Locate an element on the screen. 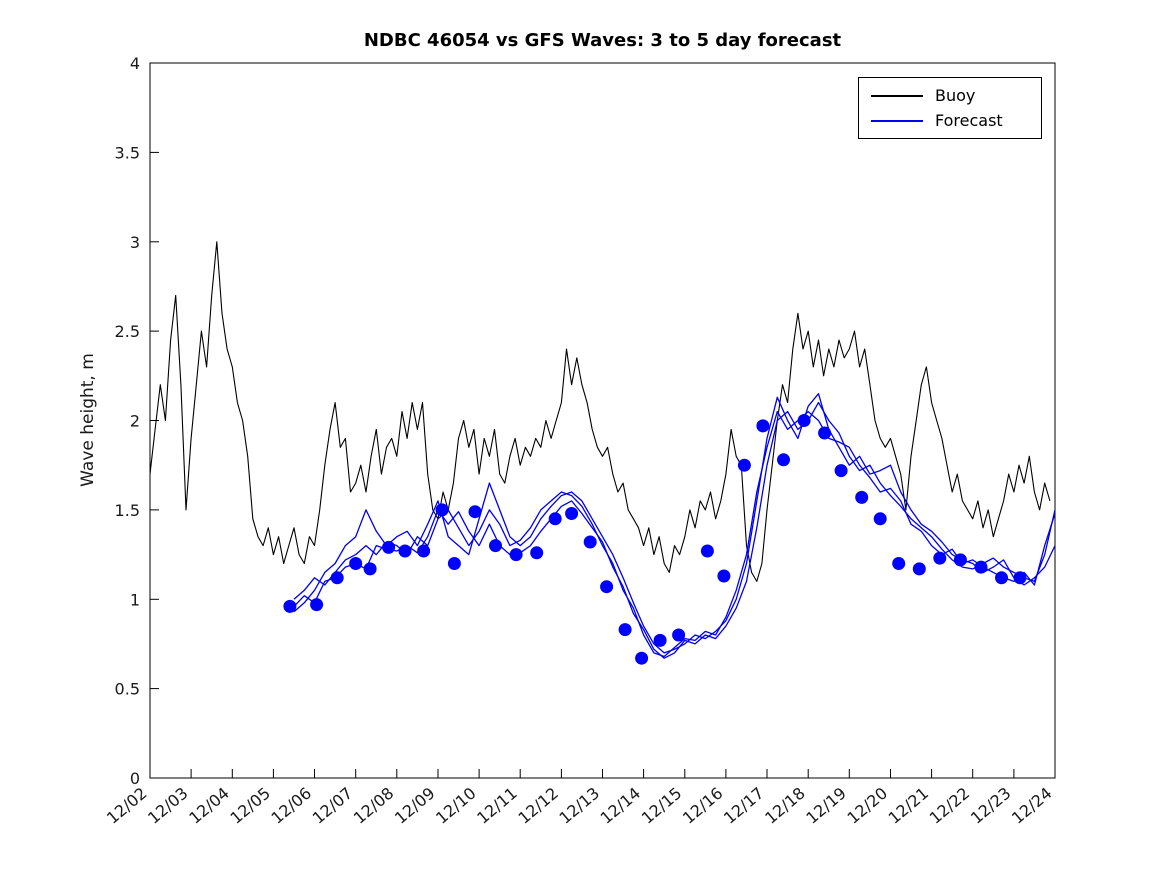  legend-entry-forecast: Forecast is located at coordinates (950, 120).